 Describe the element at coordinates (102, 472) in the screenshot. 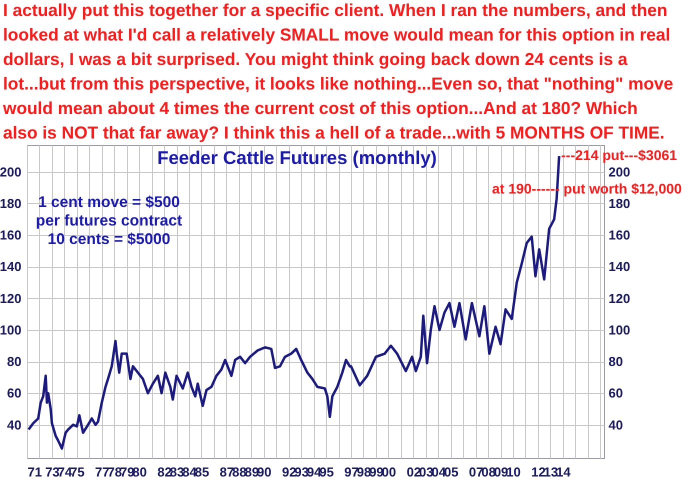

I see `x-tick-label: 77` at that location.